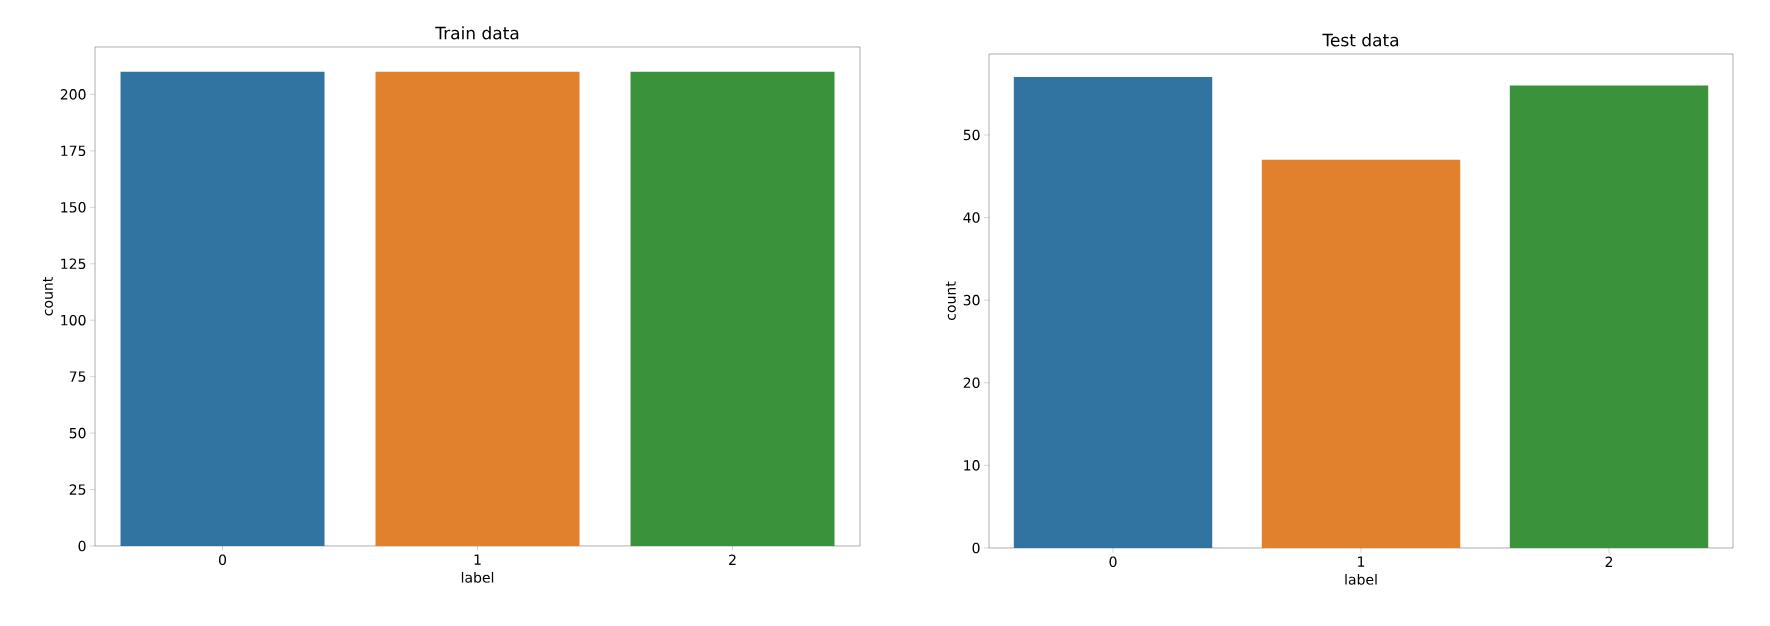  I want to click on y-tick-label: 200, so click(73, 94).